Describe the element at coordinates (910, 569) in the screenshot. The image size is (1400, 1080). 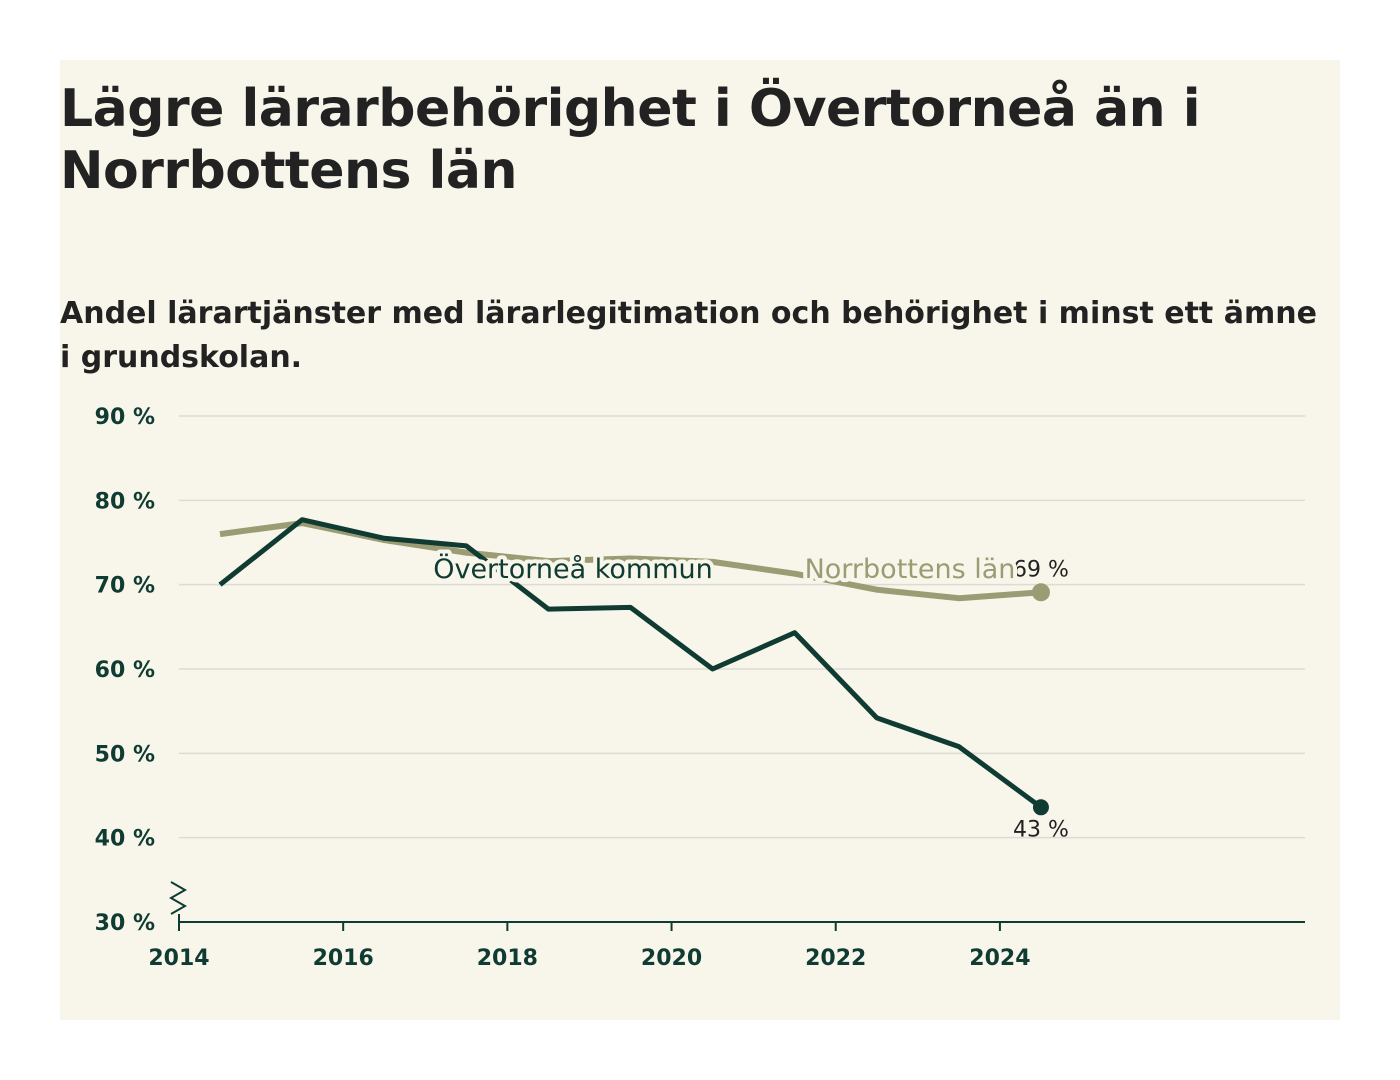
I see `norrbotten-series-label: Norrbottens län` at that location.